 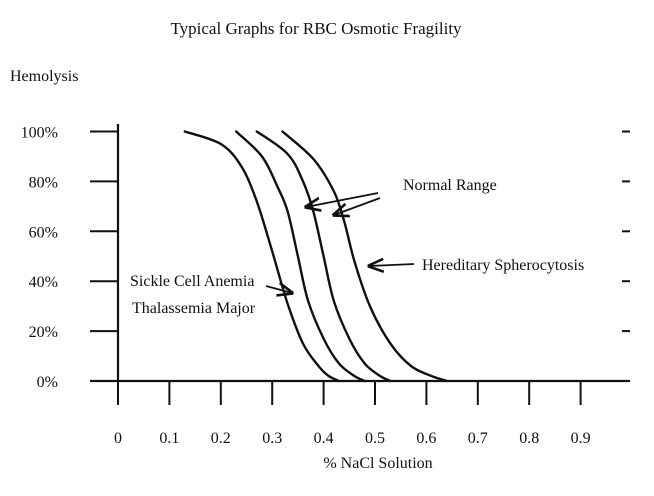 What do you see at coordinates (39, 133) in the screenshot?
I see `y-tick-label: 100%` at bounding box center [39, 133].